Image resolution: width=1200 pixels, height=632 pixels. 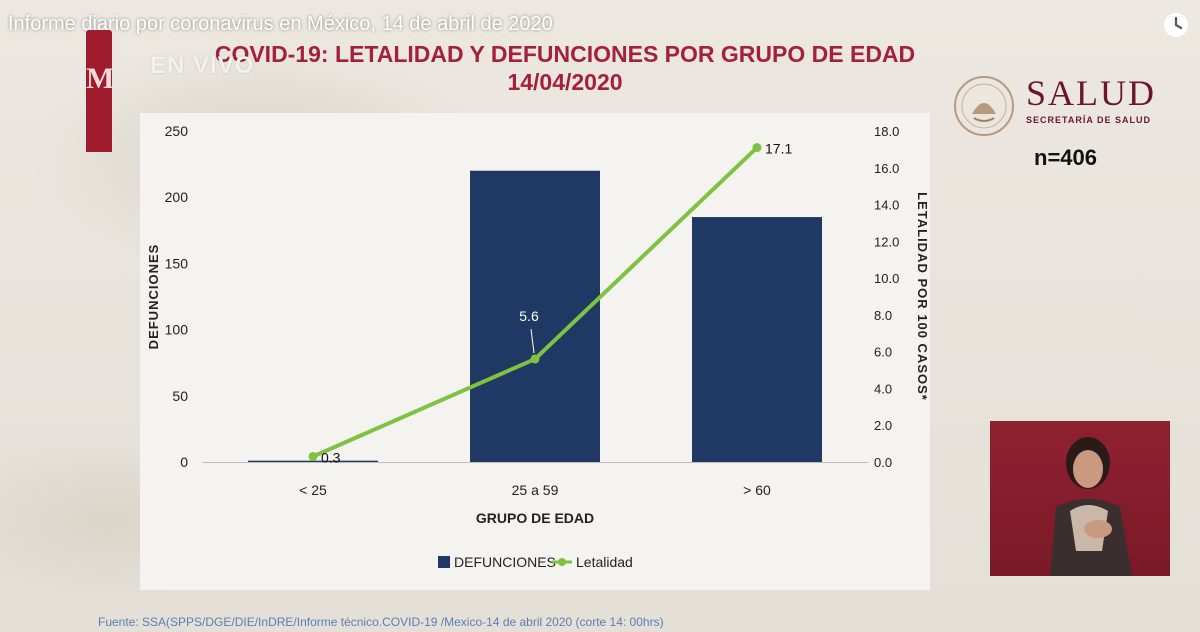 What do you see at coordinates (778, 149) in the screenshot?
I see `data-label-letalidad-2: 17.1` at bounding box center [778, 149].